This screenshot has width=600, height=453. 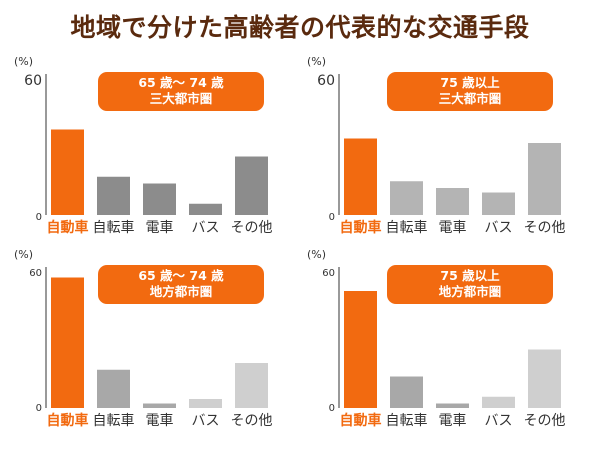 I want to click on chart-tag: 75 歳以上 三大都市圏, so click(x=470, y=91).